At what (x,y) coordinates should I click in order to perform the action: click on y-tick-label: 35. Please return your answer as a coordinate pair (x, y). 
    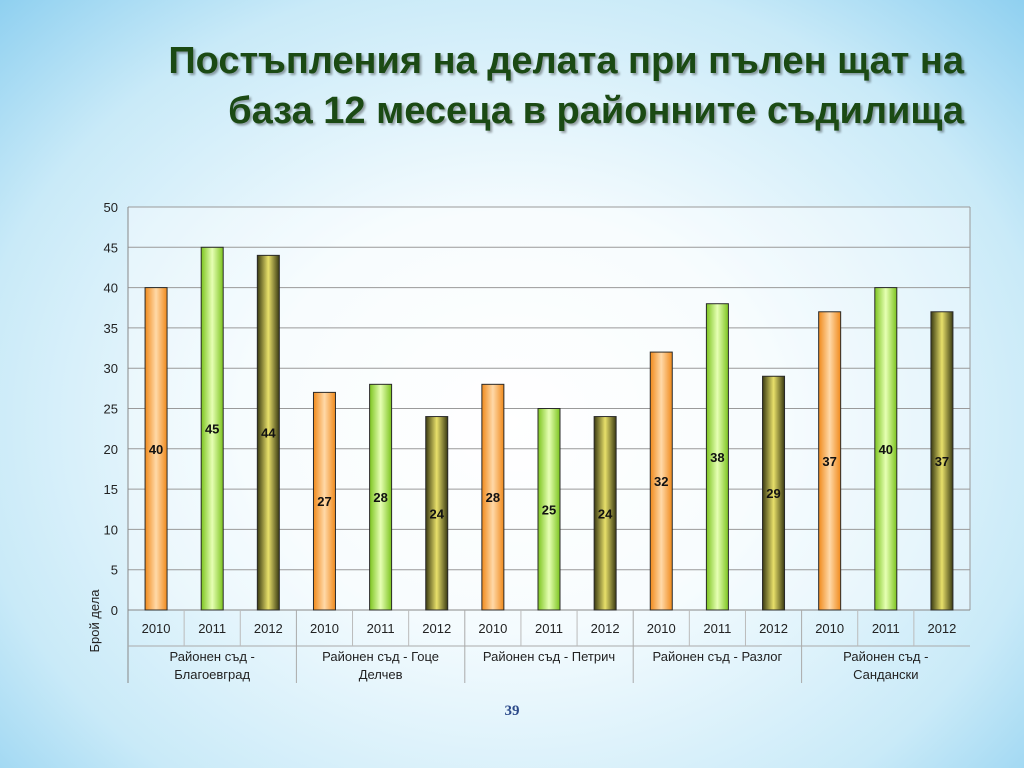
    Looking at the image, I should click on (111, 328).